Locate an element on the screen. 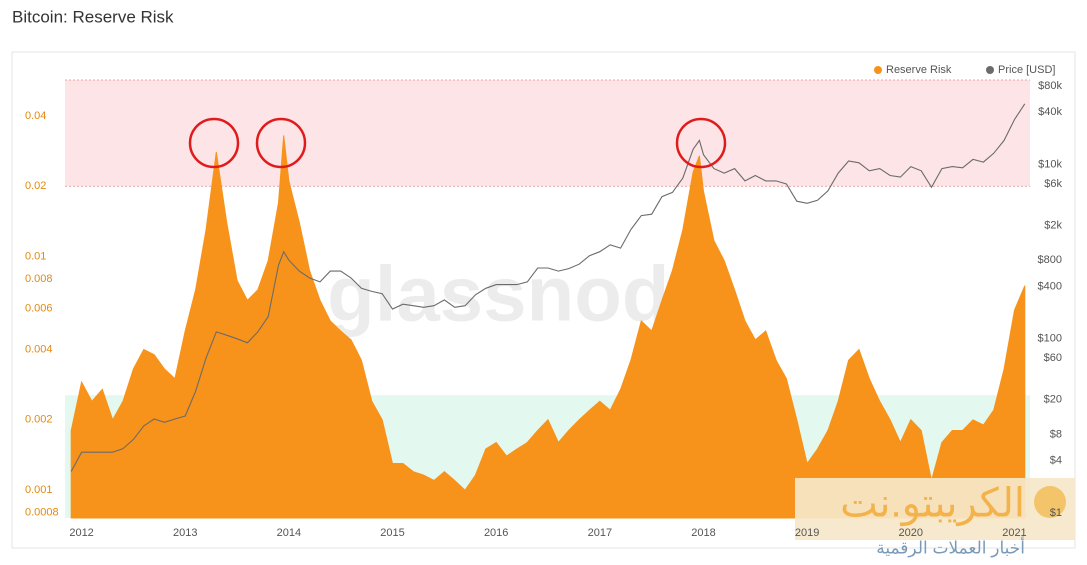 This screenshot has width=1087, height=565. y2-tick-label: $40k is located at coordinates (1050, 112).